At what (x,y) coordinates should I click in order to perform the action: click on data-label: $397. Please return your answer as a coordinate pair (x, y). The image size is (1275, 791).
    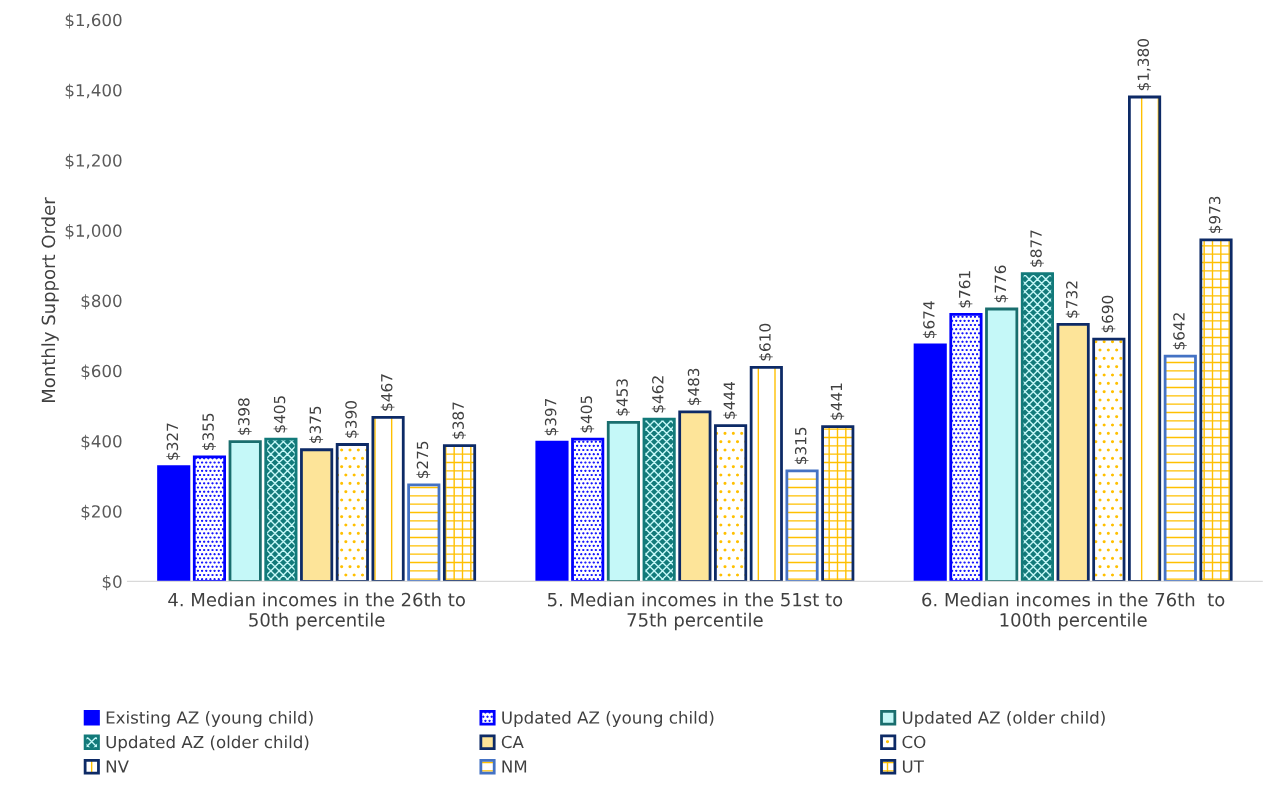
    Looking at the image, I should click on (551, 417).